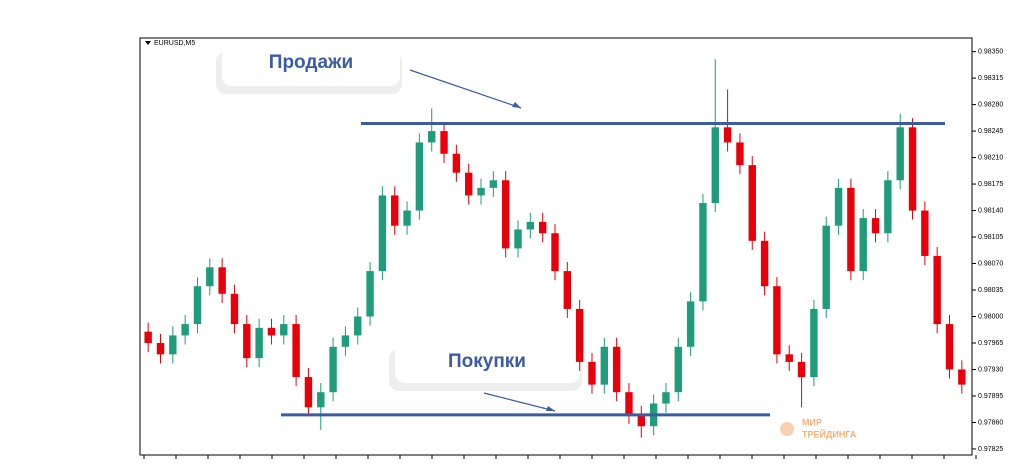  What do you see at coordinates (174, 43) in the screenshot?
I see `symbol: EURUSD,M5` at bounding box center [174, 43].